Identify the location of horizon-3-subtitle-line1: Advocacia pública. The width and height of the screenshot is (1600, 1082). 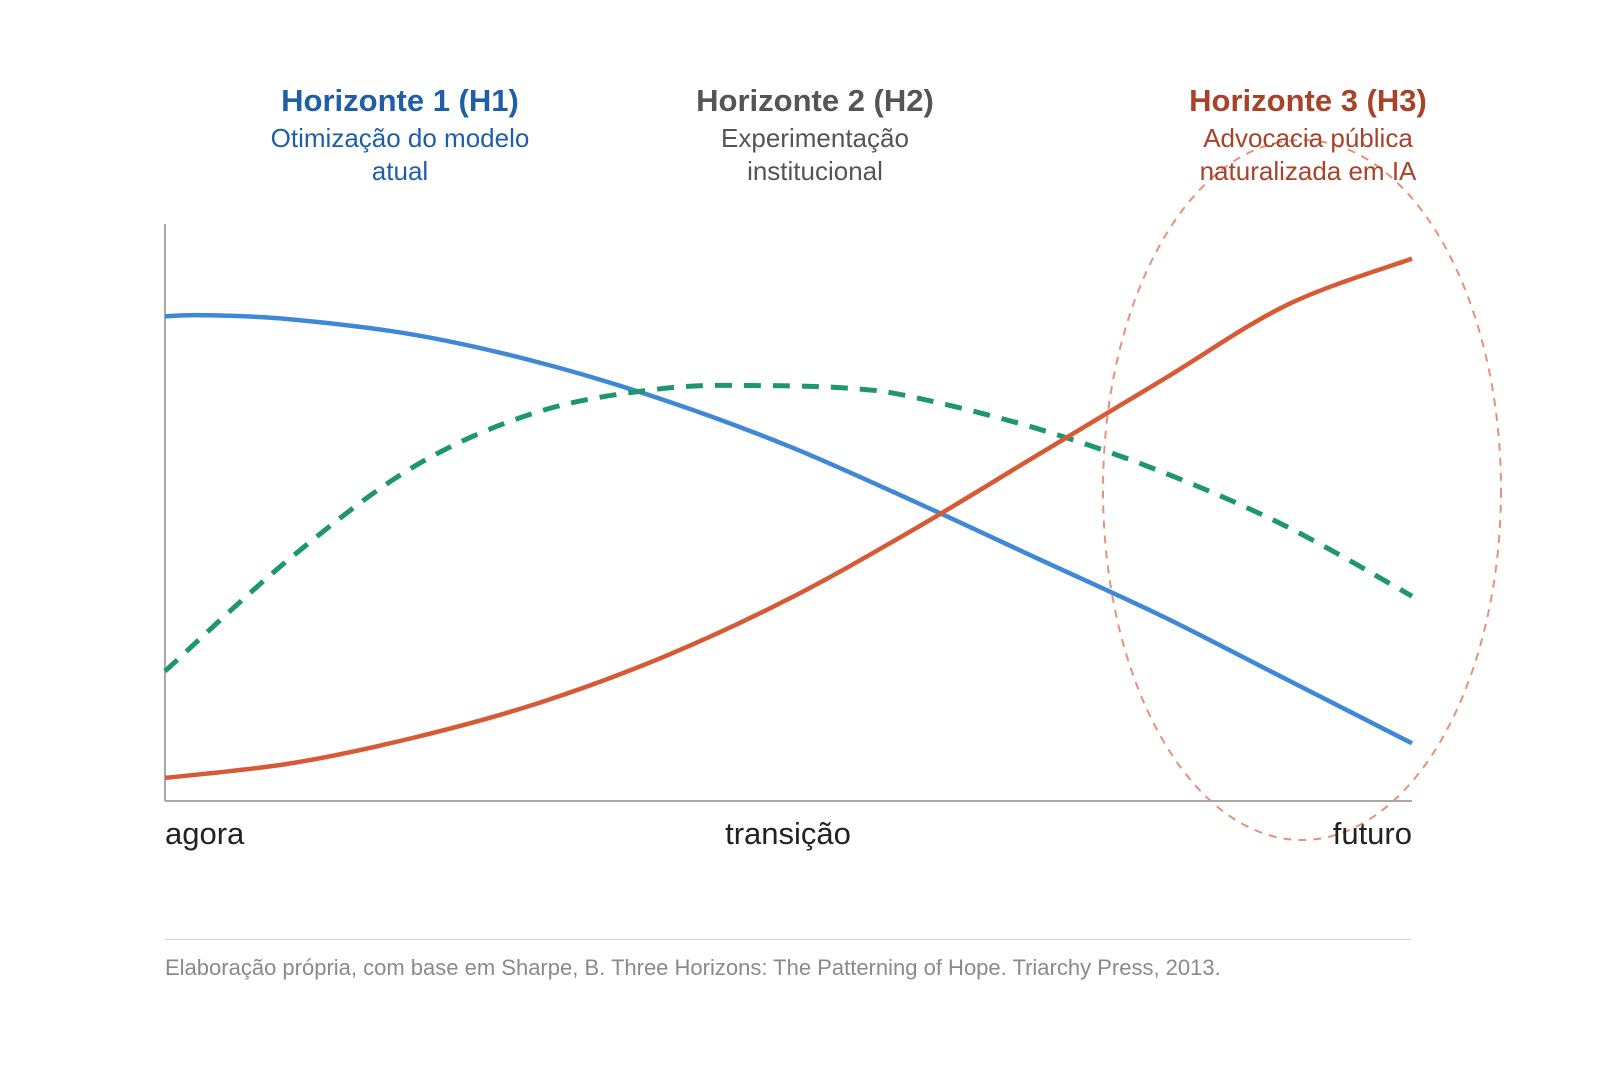
(1308, 138).